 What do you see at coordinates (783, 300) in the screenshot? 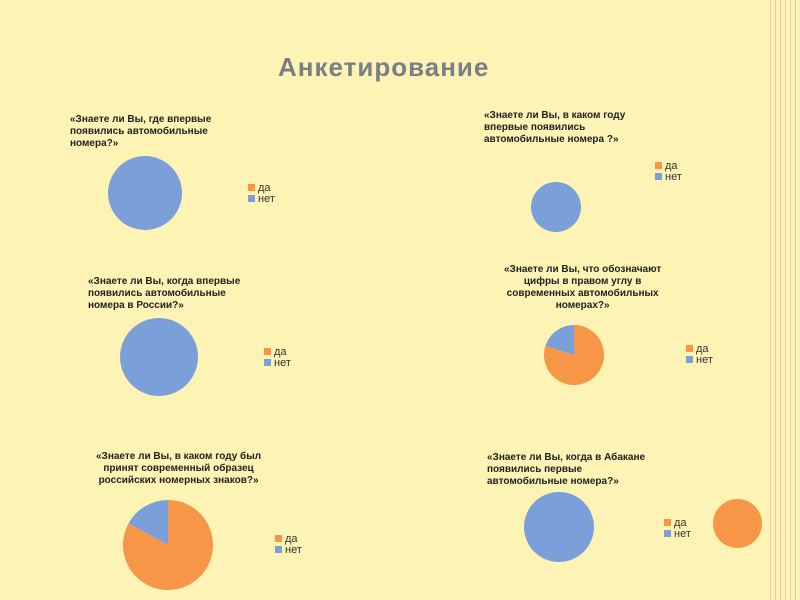
I see `decorative-stripes` at bounding box center [783, 300].